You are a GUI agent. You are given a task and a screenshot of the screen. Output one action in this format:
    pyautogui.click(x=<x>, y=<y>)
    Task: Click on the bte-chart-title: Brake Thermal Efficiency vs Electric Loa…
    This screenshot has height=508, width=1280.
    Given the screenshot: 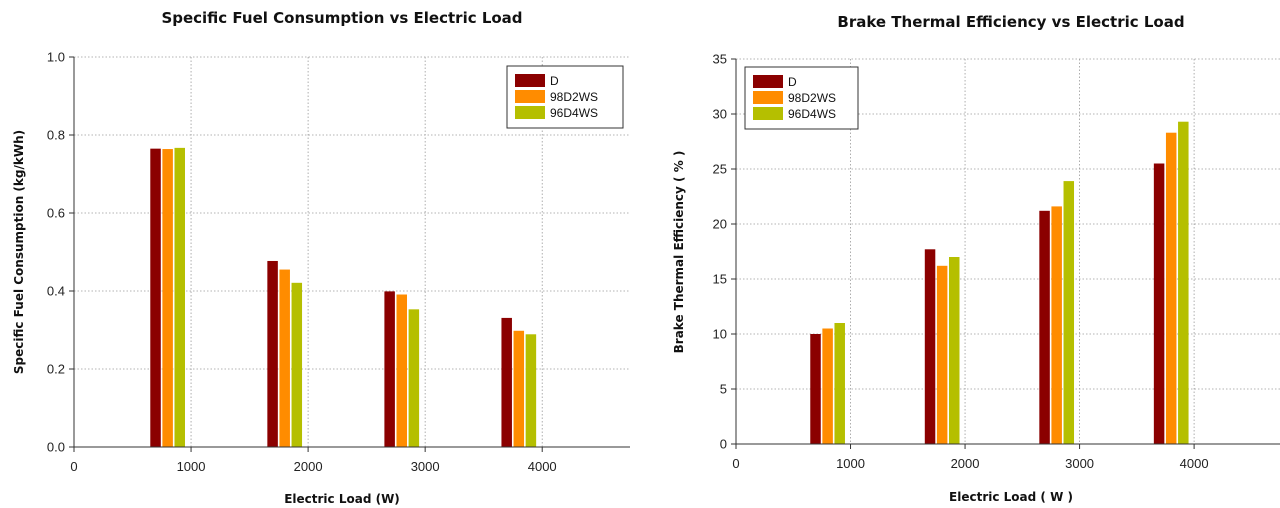 What is the action you would take?
    pyautogui.click(x=1010, y=22)
    